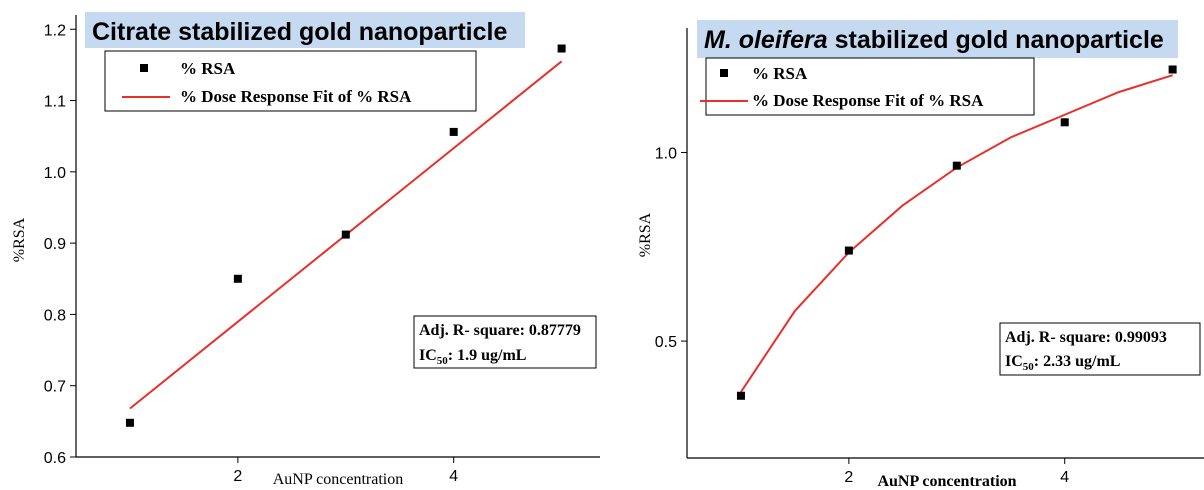  Describe the element at coordinates (666, 342) in the screenshot. I see `right-y-tick-label: 0.5` at that location.